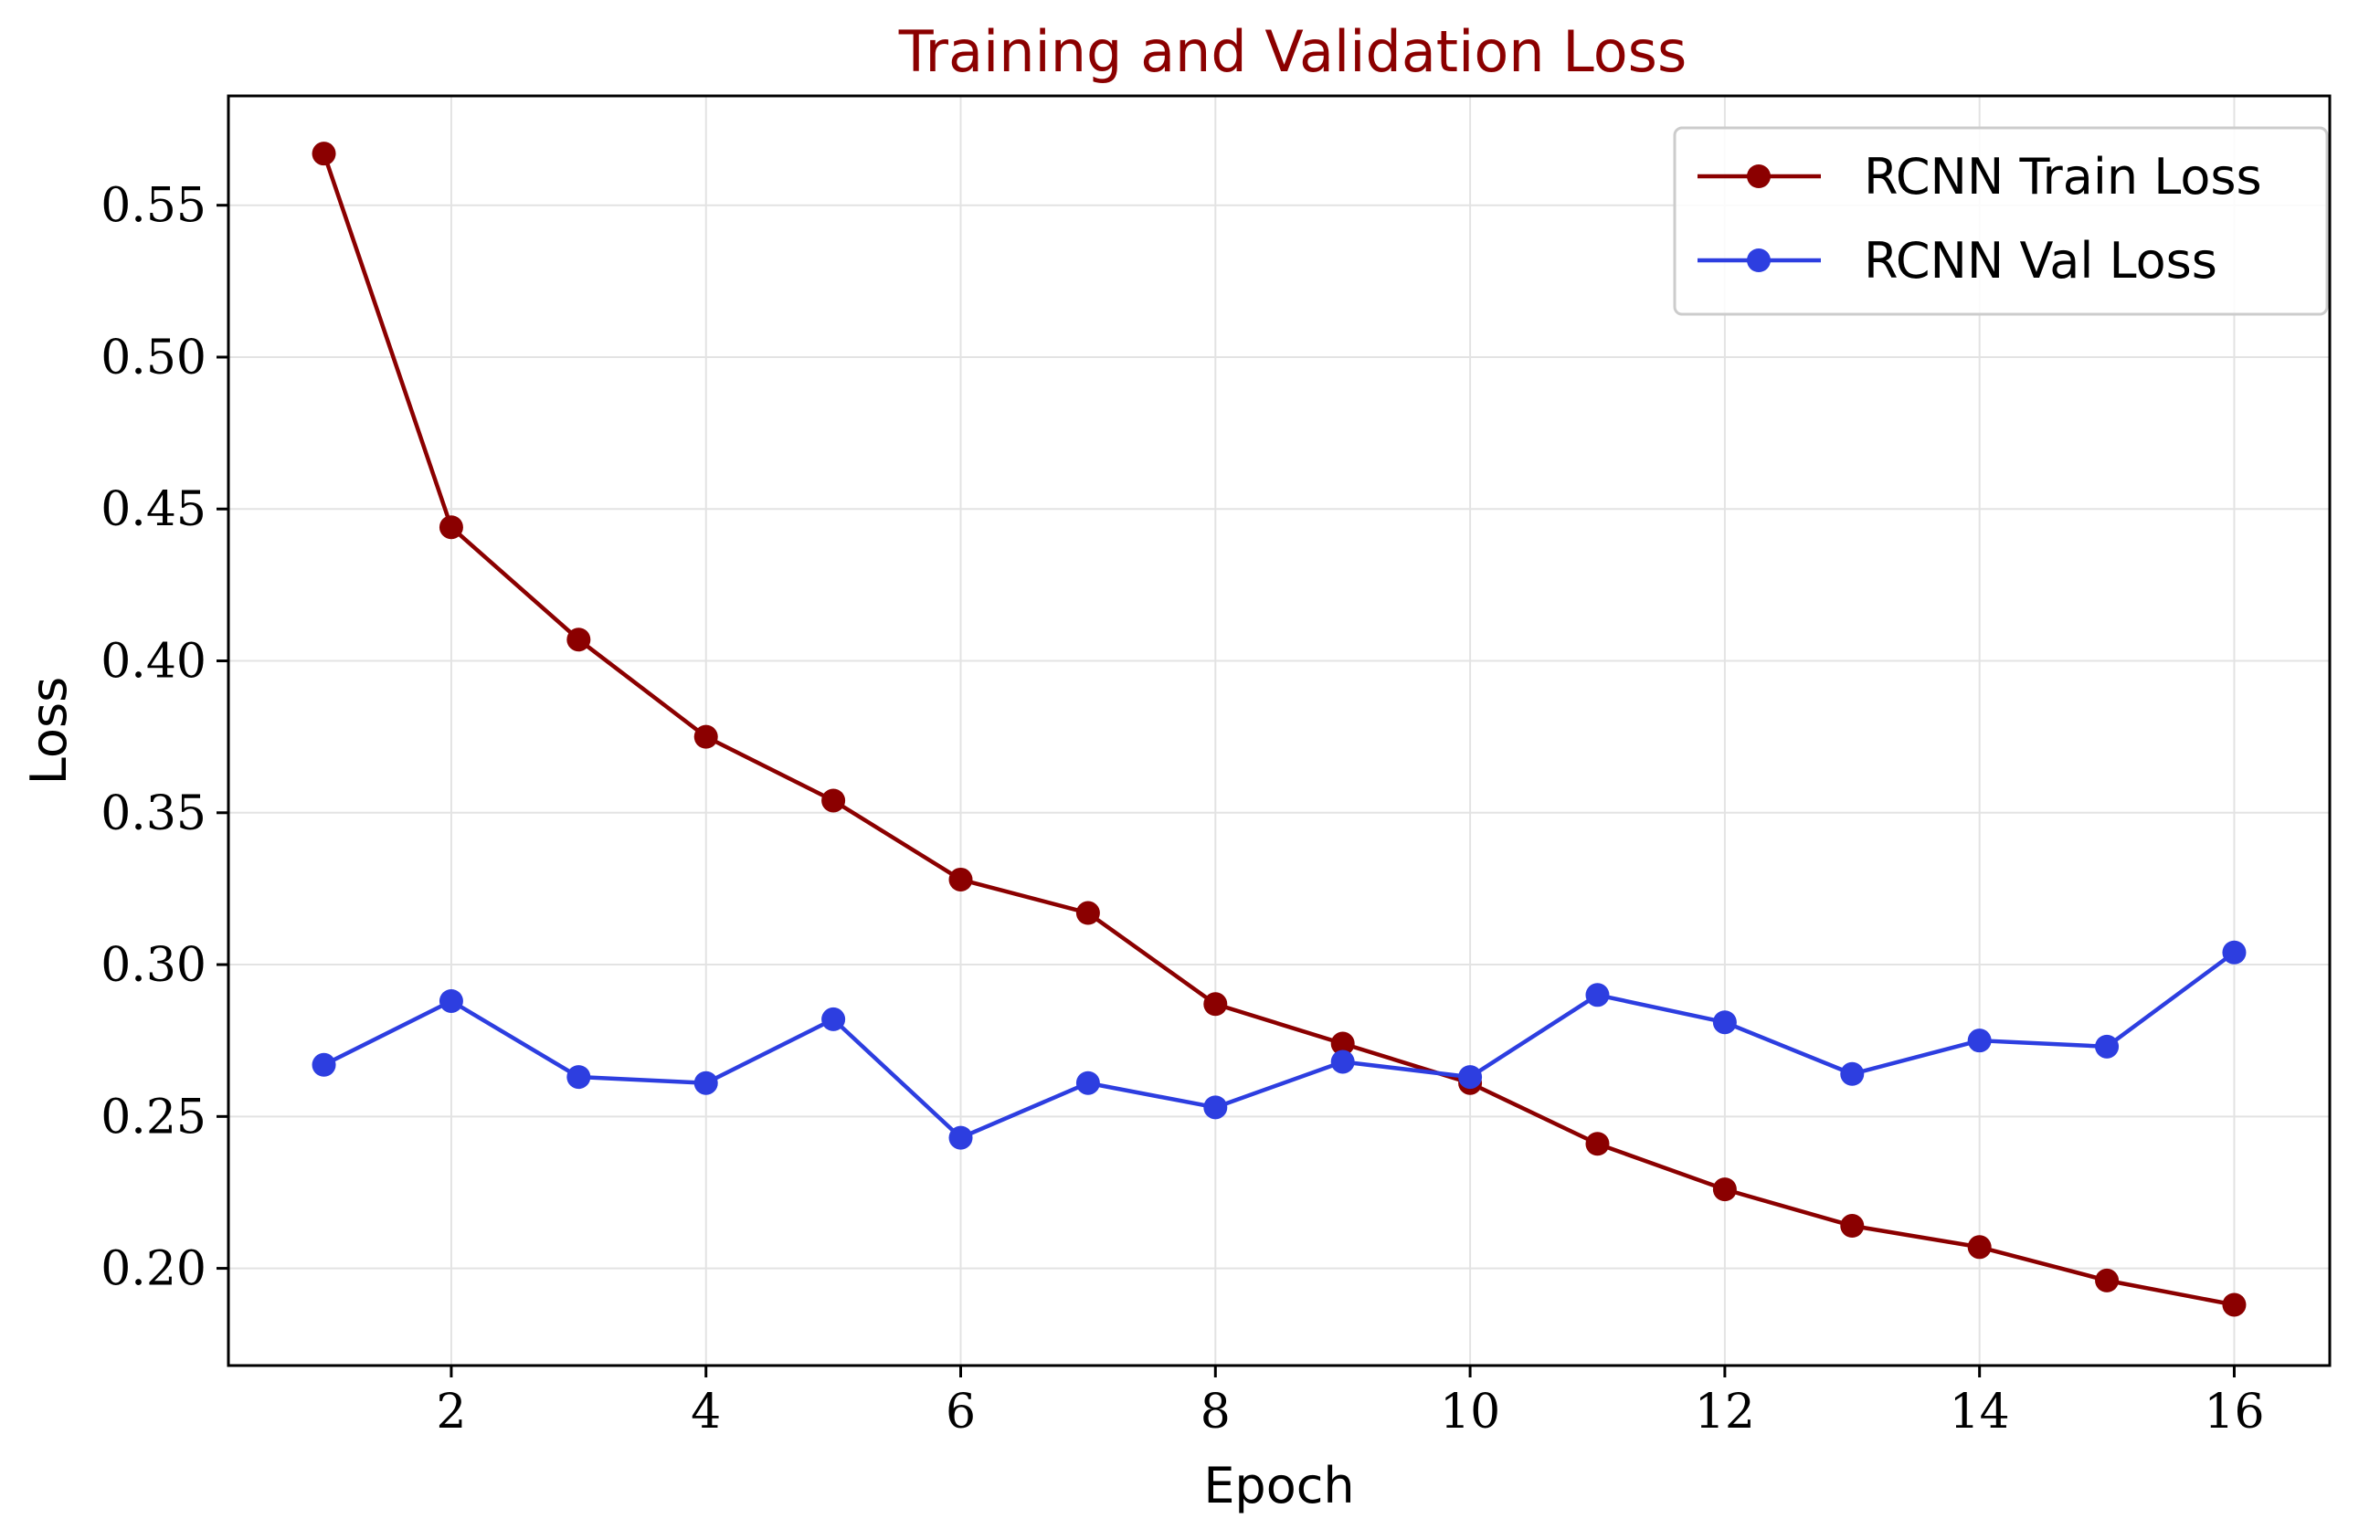 The width and height of the screenshot is (2380, 1540). I want to click on legend-series-2-marker, so click(1759, 260).